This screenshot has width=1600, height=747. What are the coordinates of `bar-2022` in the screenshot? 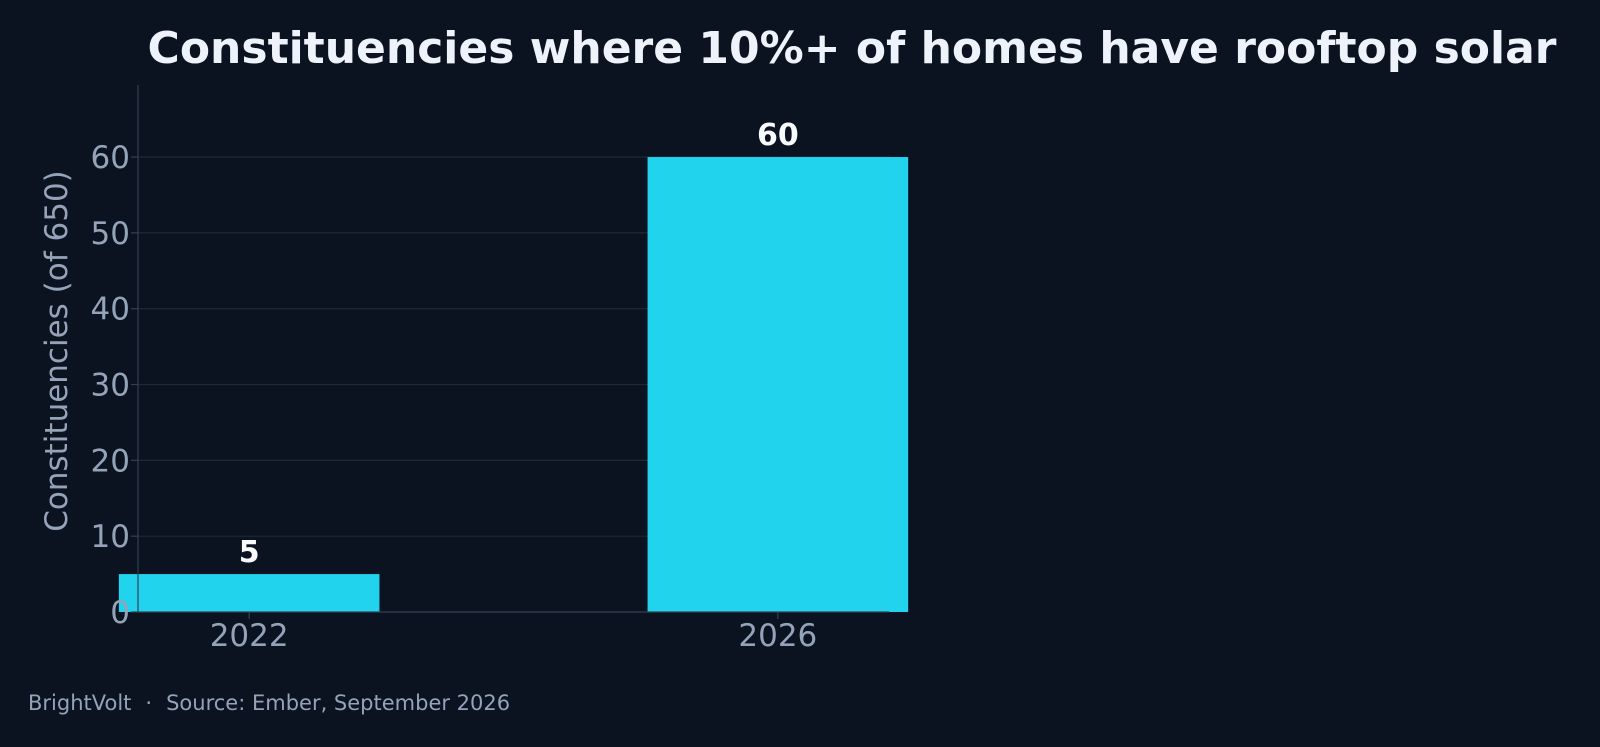 It's located at (249, 593).